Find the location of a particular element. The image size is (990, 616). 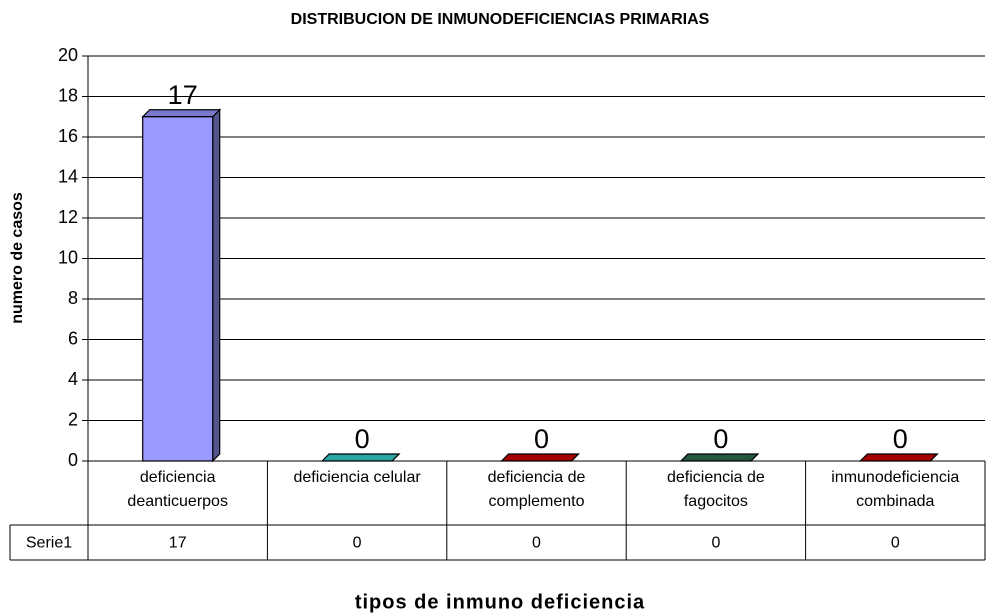

table-series-name: Serie1 is located at coordinates (49, 543).